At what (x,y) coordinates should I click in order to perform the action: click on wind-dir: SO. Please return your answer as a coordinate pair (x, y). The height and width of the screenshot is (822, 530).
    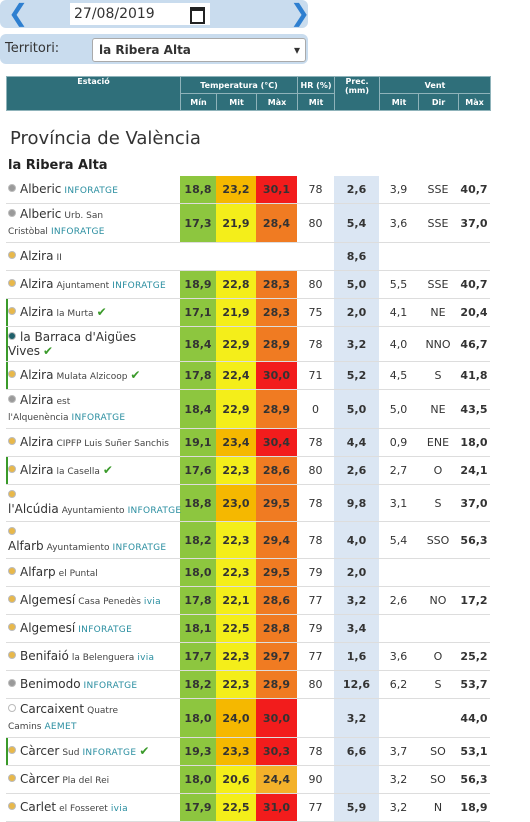
    Looking at the image, I should click on (438, 751).